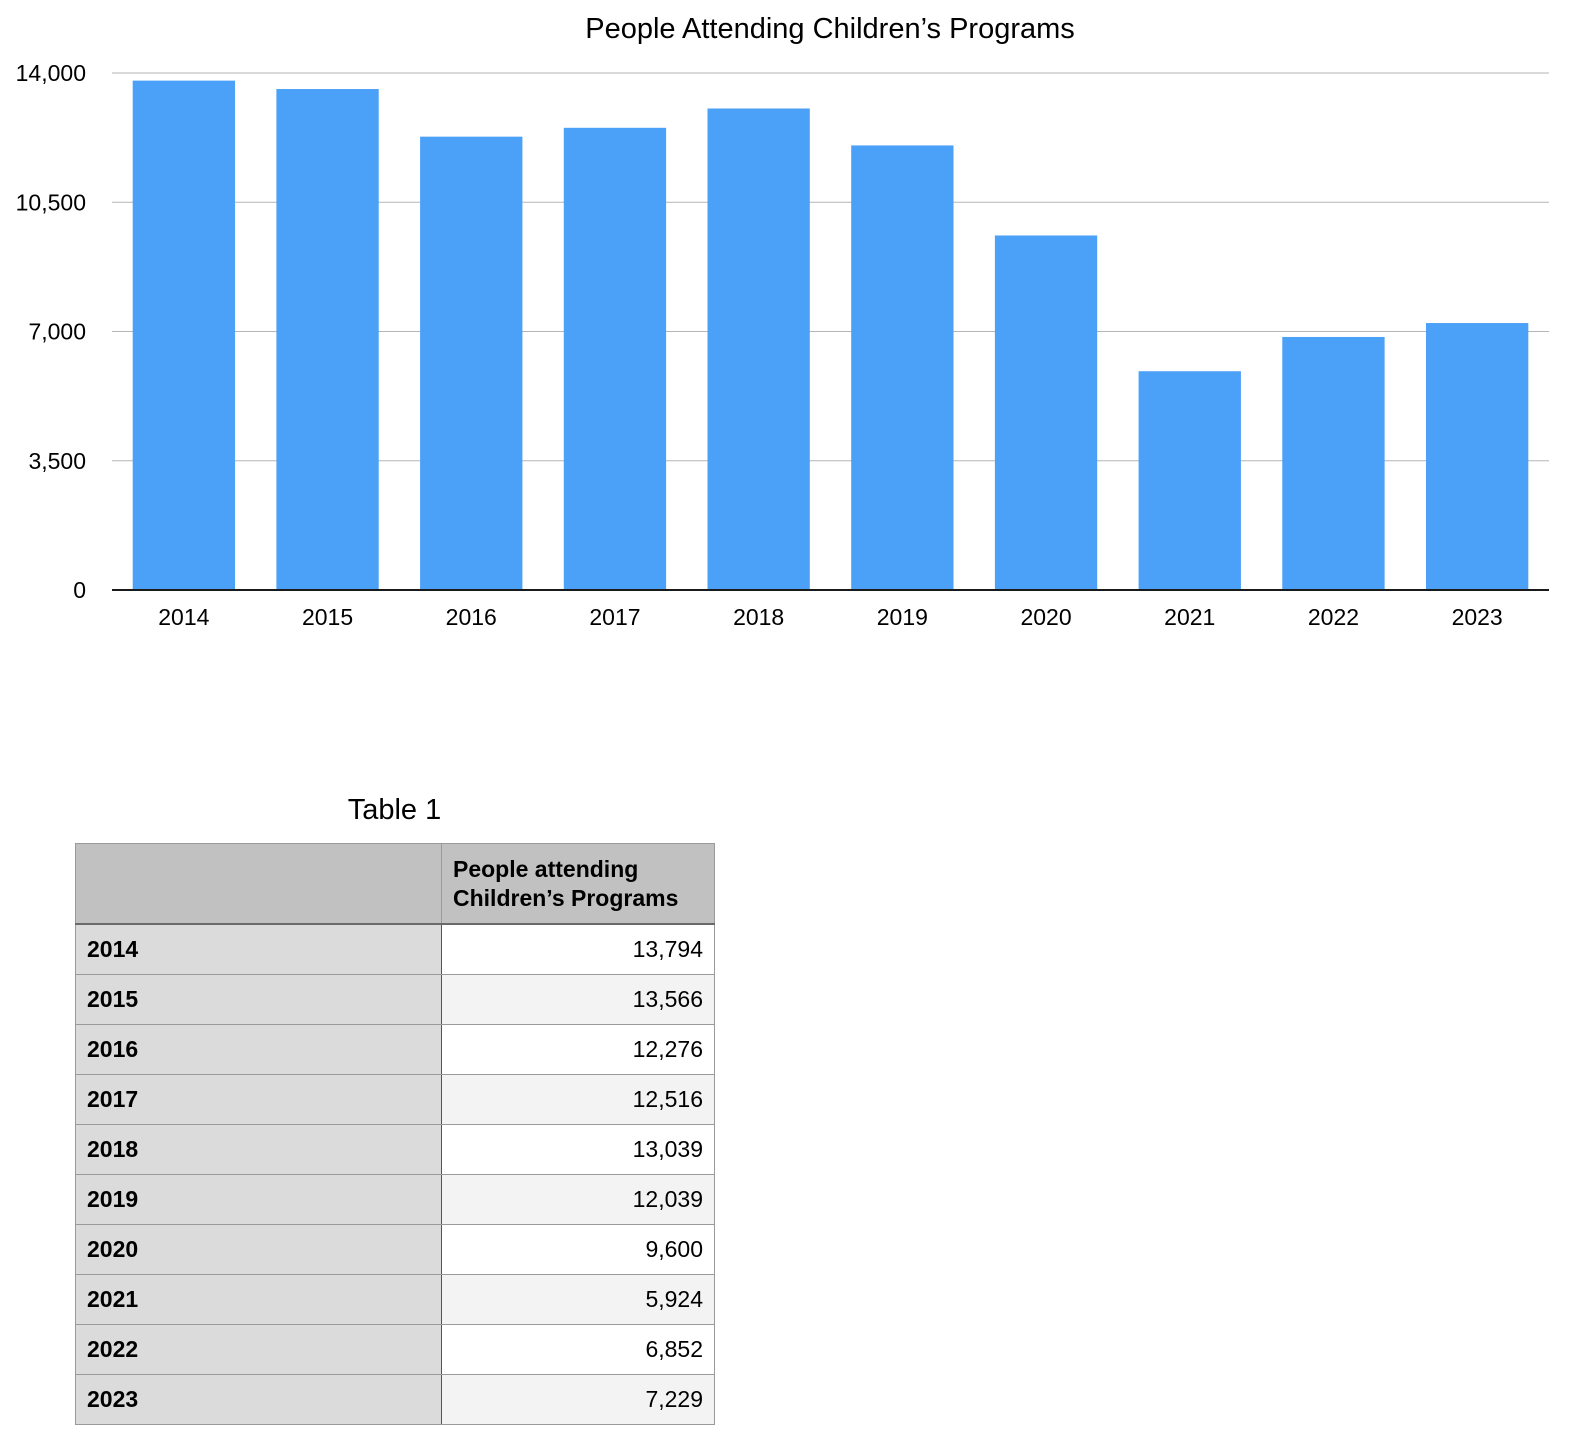 Image resolution: width=1584 pixels, height=1456 pixels. I want to click on x-tick-label: 2019, so click(902, 617).